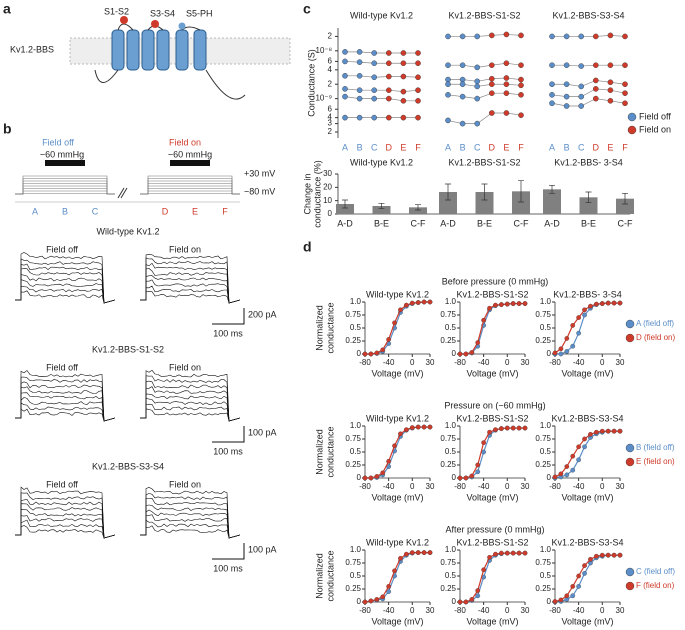 The height and width of the screenshot is (630, 685). I want to click on fit-line, so click(397, 452).